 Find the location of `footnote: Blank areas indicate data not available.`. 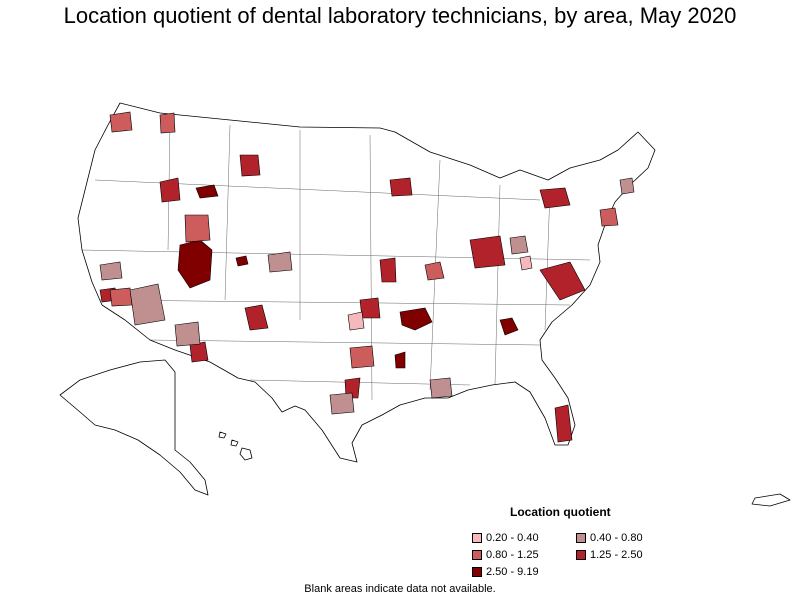

footnote: Blank areas indicate data not available. is located at coordinates (400, 589).